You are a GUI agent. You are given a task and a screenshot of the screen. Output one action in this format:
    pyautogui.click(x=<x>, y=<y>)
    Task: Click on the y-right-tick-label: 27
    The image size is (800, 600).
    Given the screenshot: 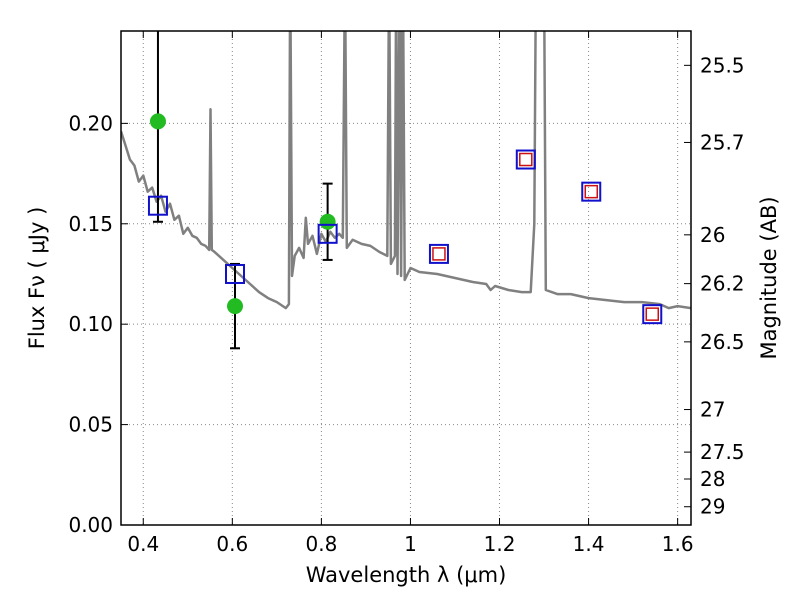 What is the action you would take?
    pyautogui.click(x=712, y=410)
    